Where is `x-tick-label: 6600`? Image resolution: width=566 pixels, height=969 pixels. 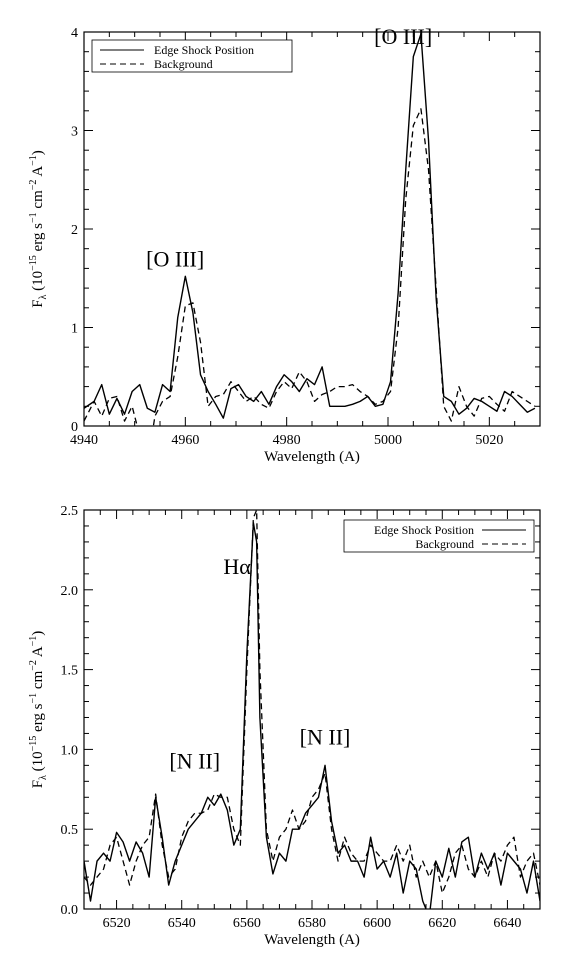
x-tick-label: 6600 is located at coordinates (377, 923).